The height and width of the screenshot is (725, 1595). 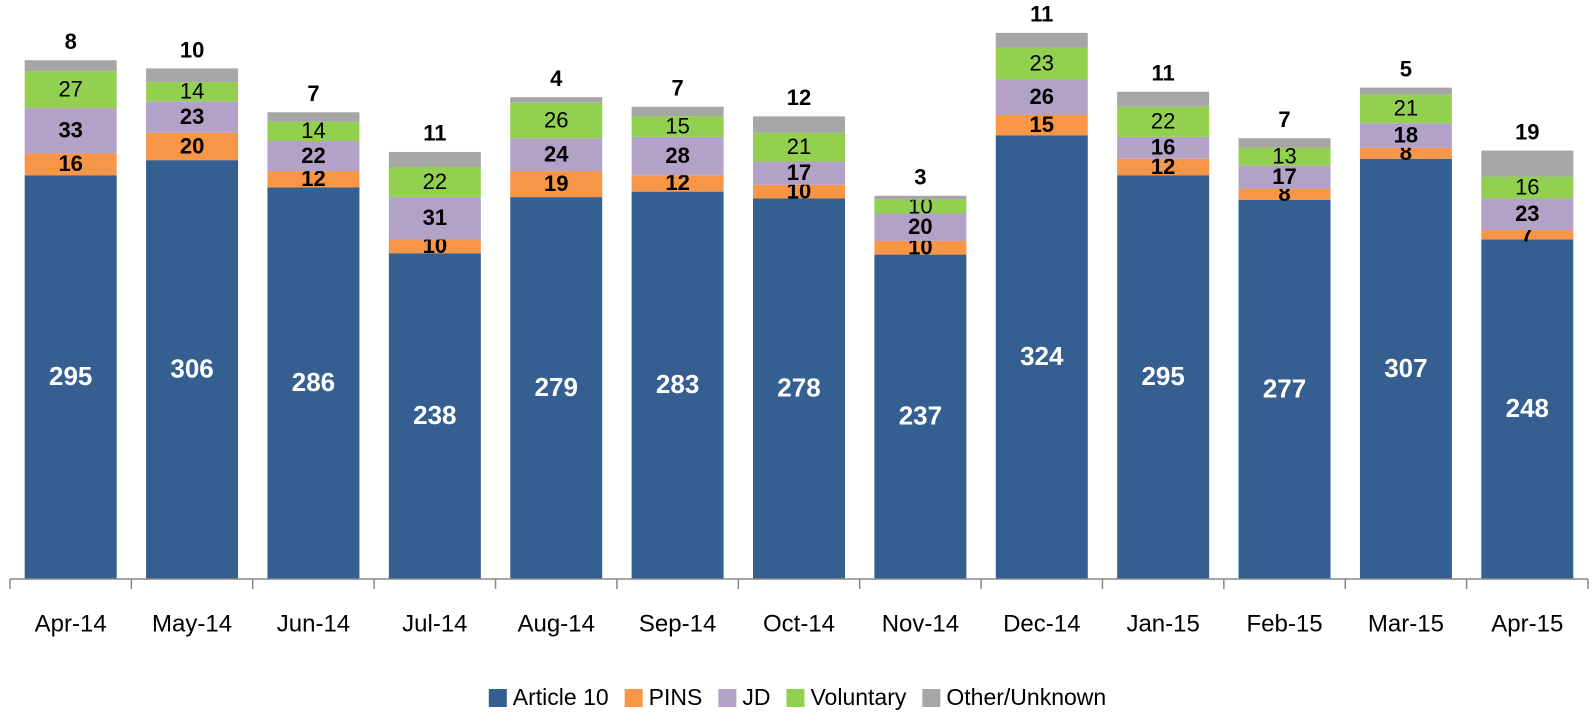 I want to click on data-label: 33, so click(x=70, y=130).